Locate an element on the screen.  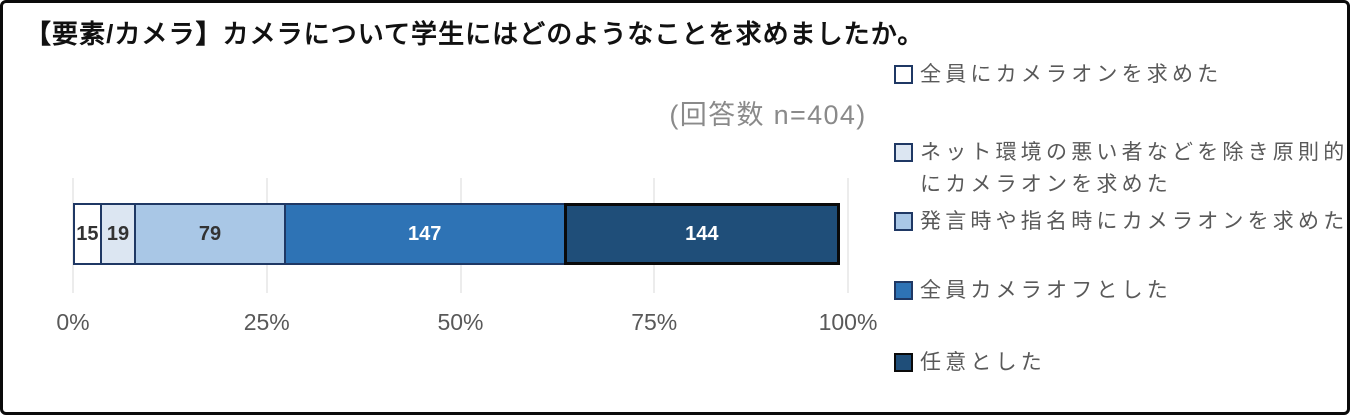
legend-item-label: 全員カメラオフとした is located at coordinates (1046, 290).